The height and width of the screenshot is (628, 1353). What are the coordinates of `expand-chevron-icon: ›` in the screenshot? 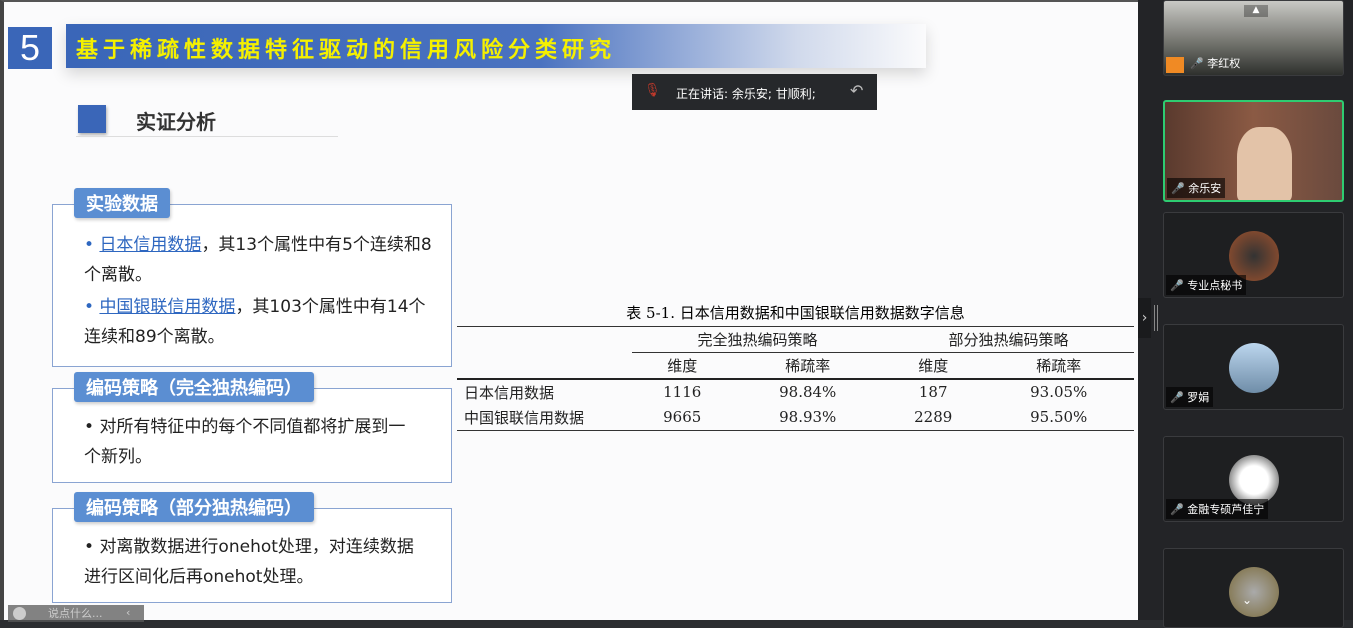 It's located at (1144, 318).